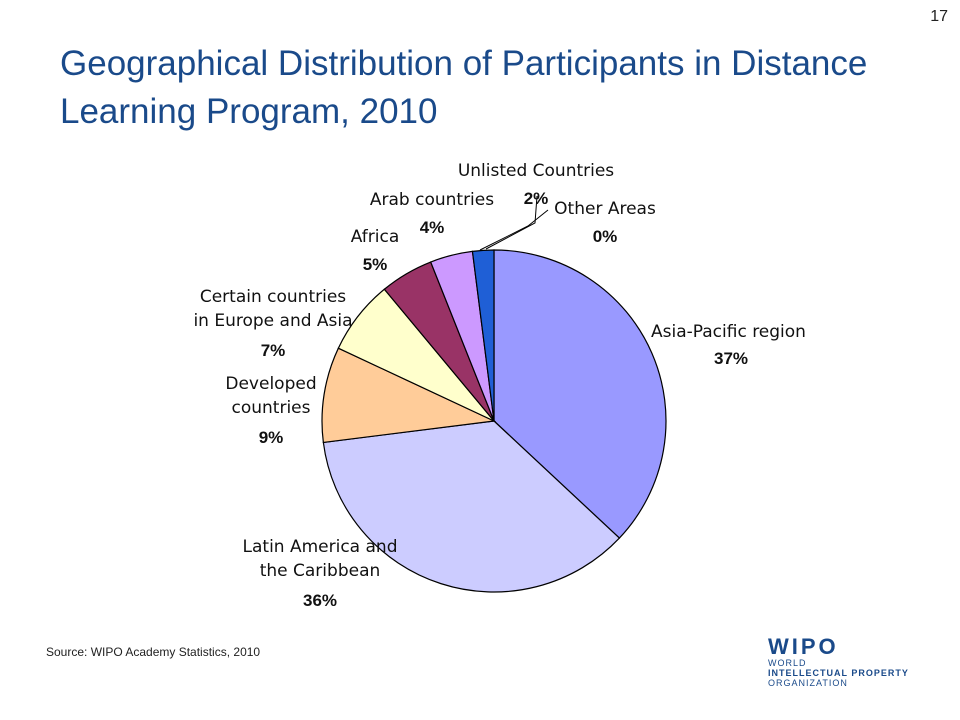 This screenshot has height=720, width=960. Describe the element at coordinates (320, 600) in the screenshot. I see `slice-pct-latin-america-and-the-caribbean: 36%` at that location.